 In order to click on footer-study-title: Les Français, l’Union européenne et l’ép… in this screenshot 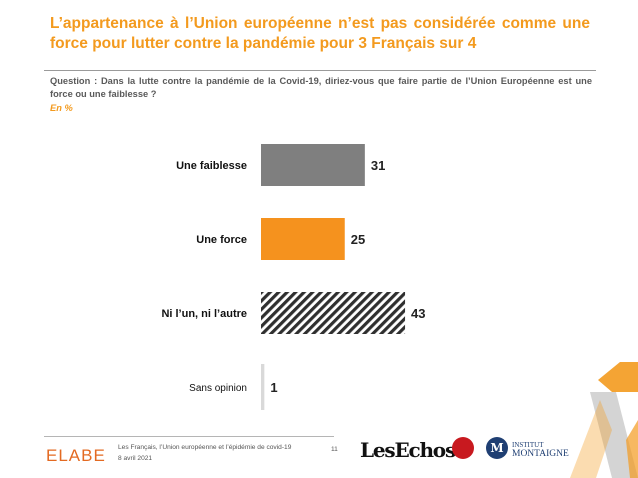, I will do `click(205, 447)`.